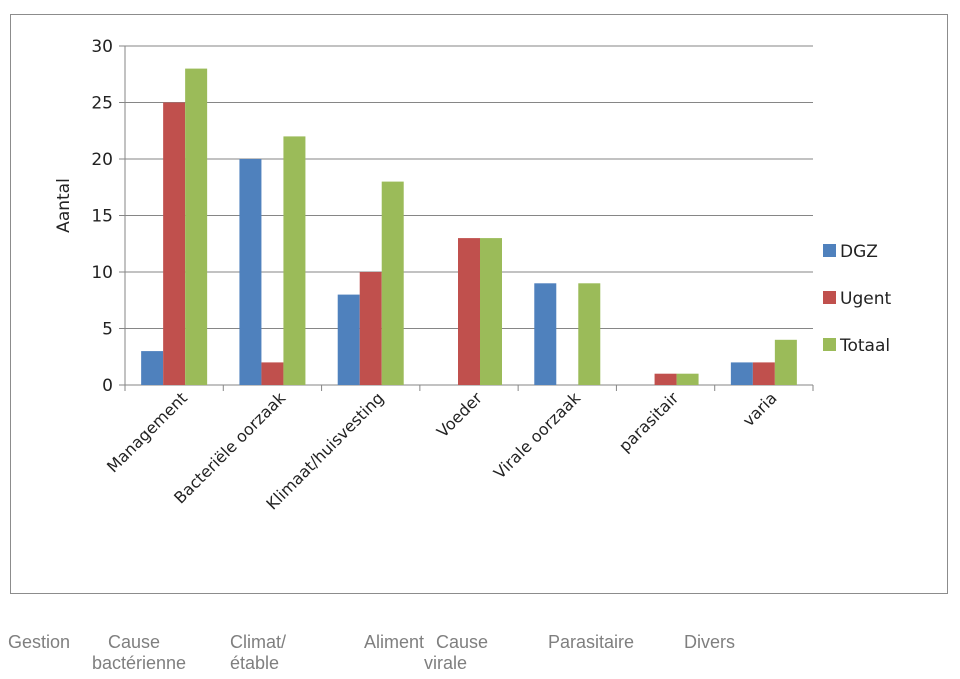 The width and height of the screenshot is (960, 679). What do you see at coordinates (102, 273) in the screenshot?
I see `y-tick-label: 10` at bounding box center [102, 273].